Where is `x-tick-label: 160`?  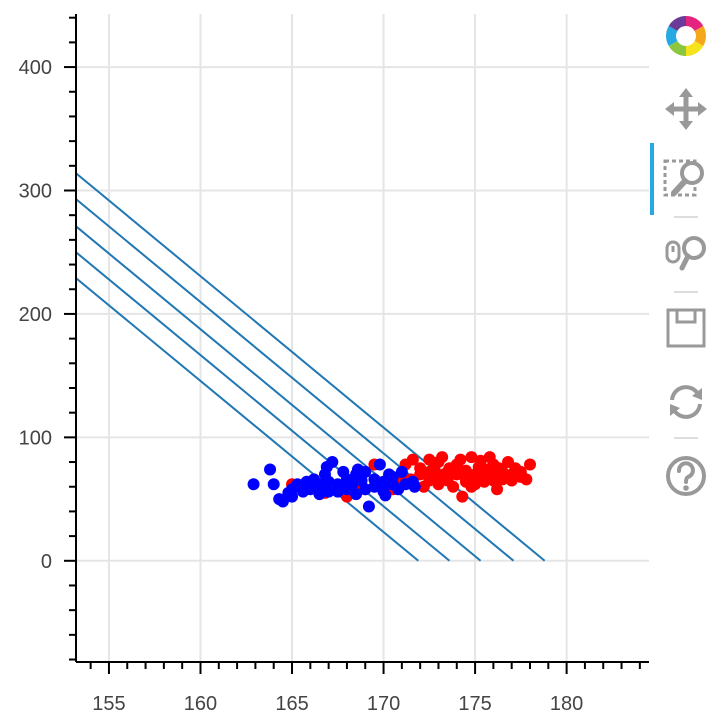
x-tick-label: 160 is located at coordinates (200, 704).